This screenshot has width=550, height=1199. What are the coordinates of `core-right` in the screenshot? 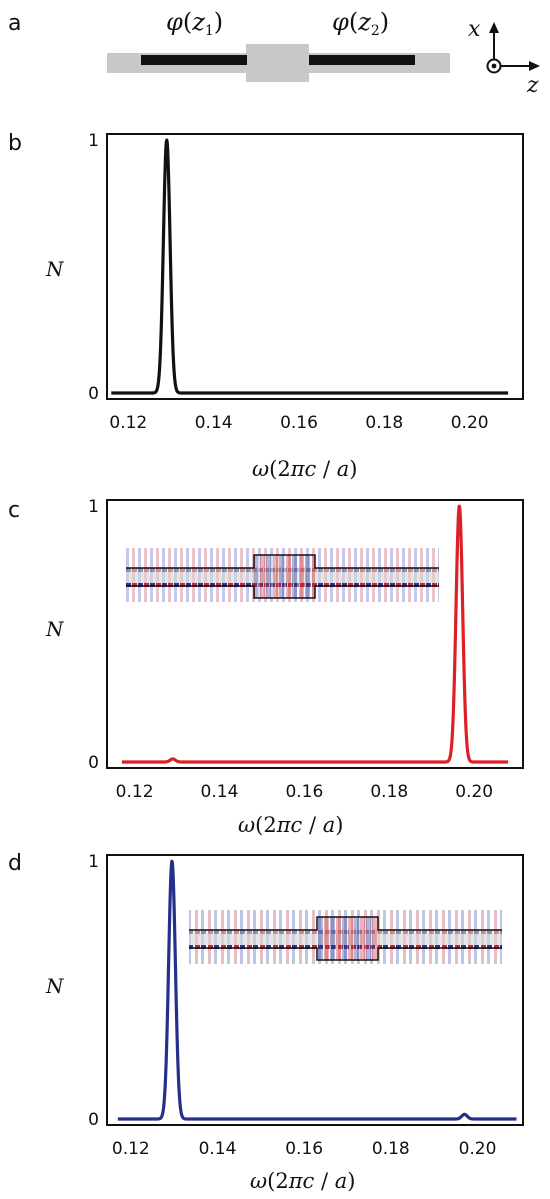 It's located at (362, 60).